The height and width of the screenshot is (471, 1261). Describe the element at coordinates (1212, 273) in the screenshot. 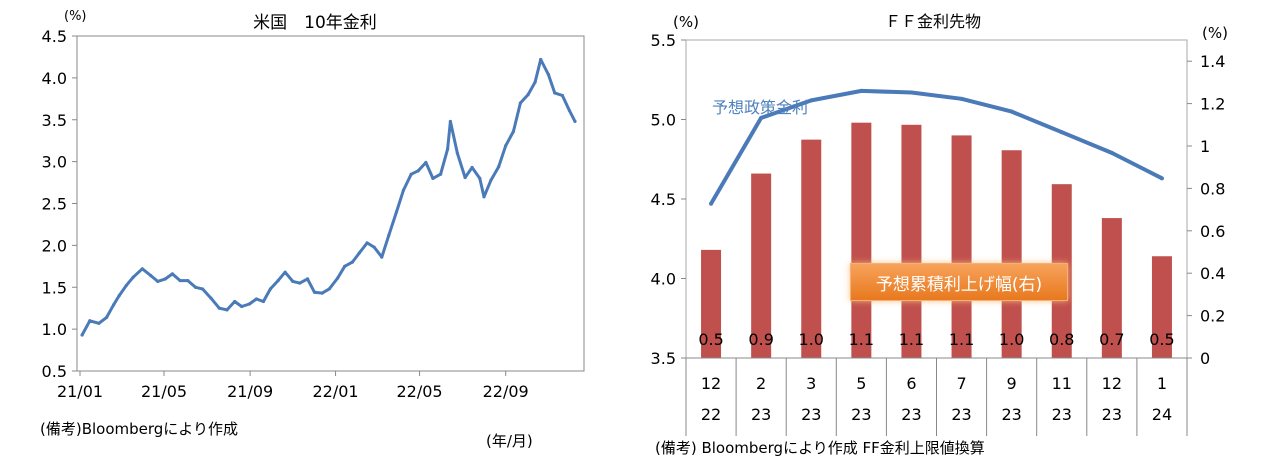

I see `right-y-tick-label: 0.4` at that location.